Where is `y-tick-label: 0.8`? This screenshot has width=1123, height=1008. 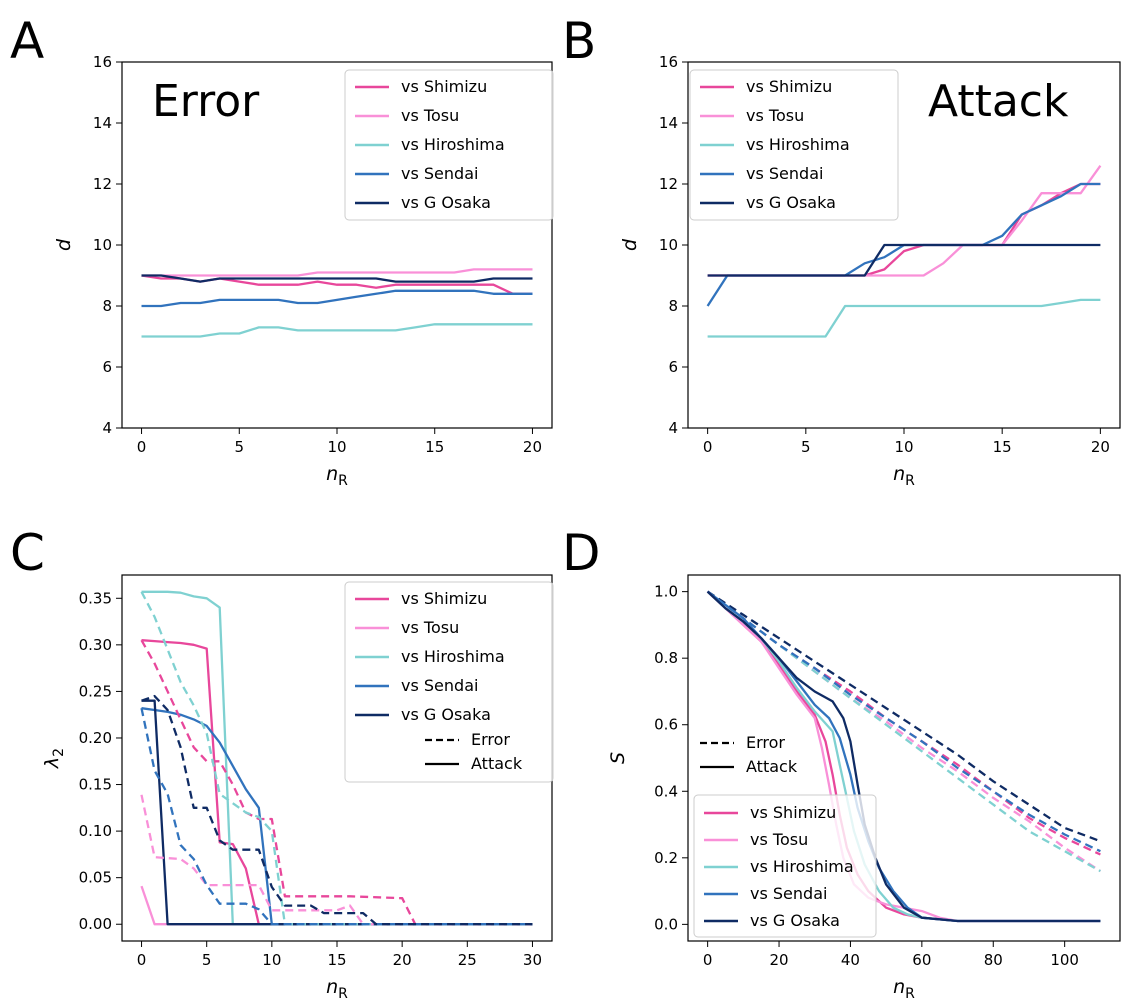
y-tick-label: 0.8 is located at coordinates (666, 658).